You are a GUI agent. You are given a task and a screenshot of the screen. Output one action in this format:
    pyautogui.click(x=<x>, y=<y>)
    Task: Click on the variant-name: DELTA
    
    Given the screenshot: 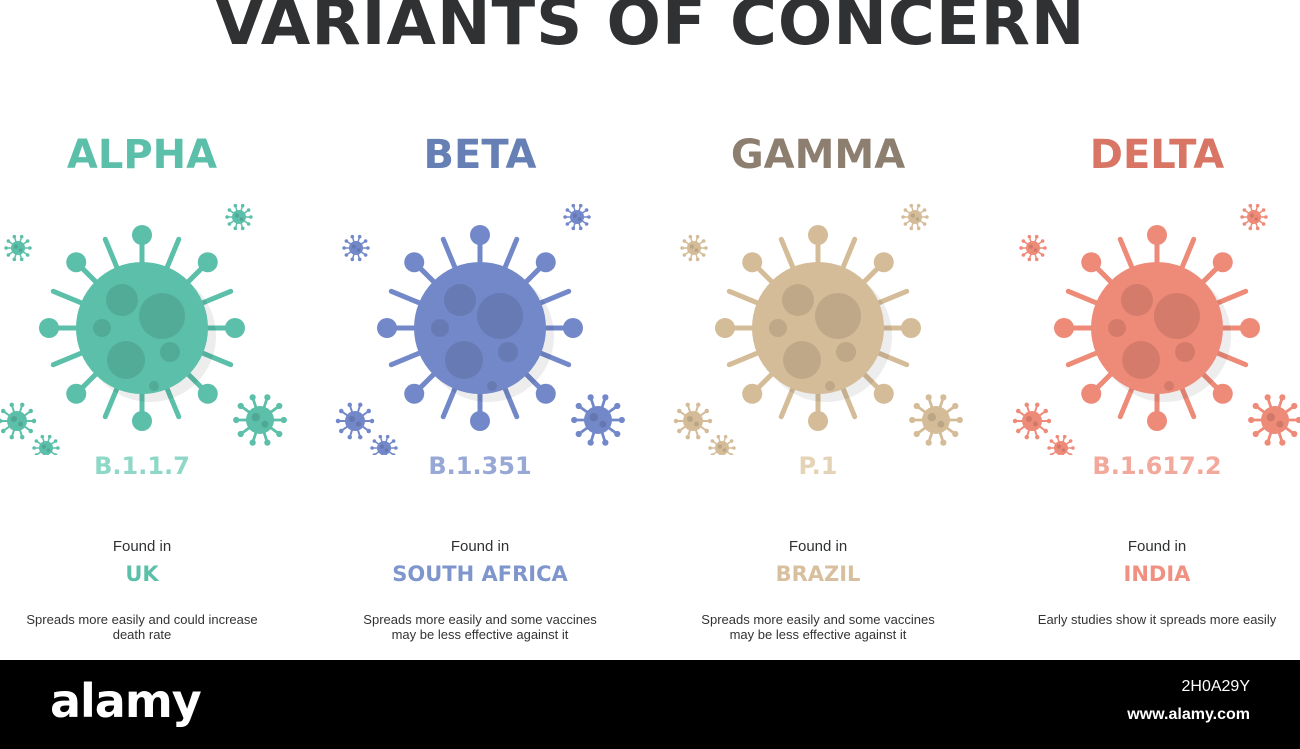 What is the action you would take?
    pyautogui.click(x=1157, y=155)
    